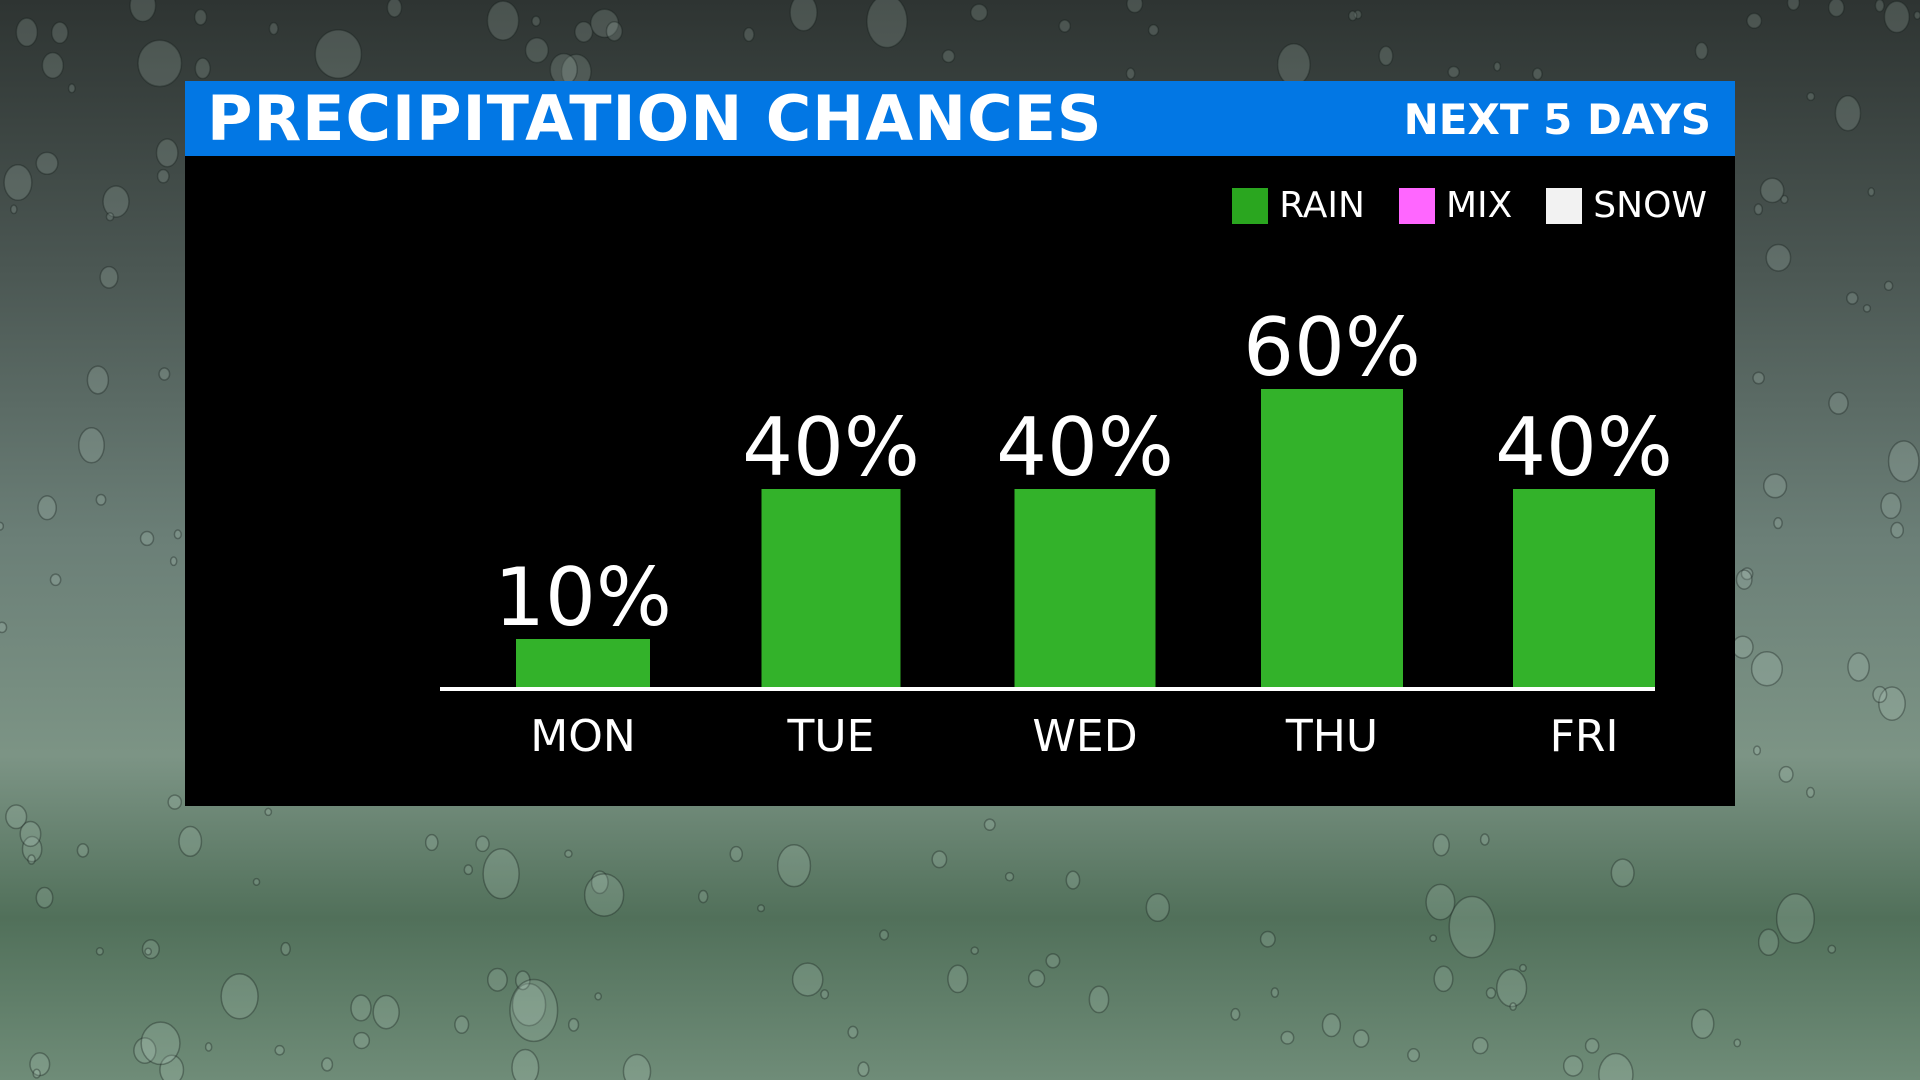 Image resolution: width=1920 pixels, height=1080 pixels. What do you see at coordinates (1331, 736) in the screenshot?
I see `x-tick-label: THU` at bounding box center [1331, 736].